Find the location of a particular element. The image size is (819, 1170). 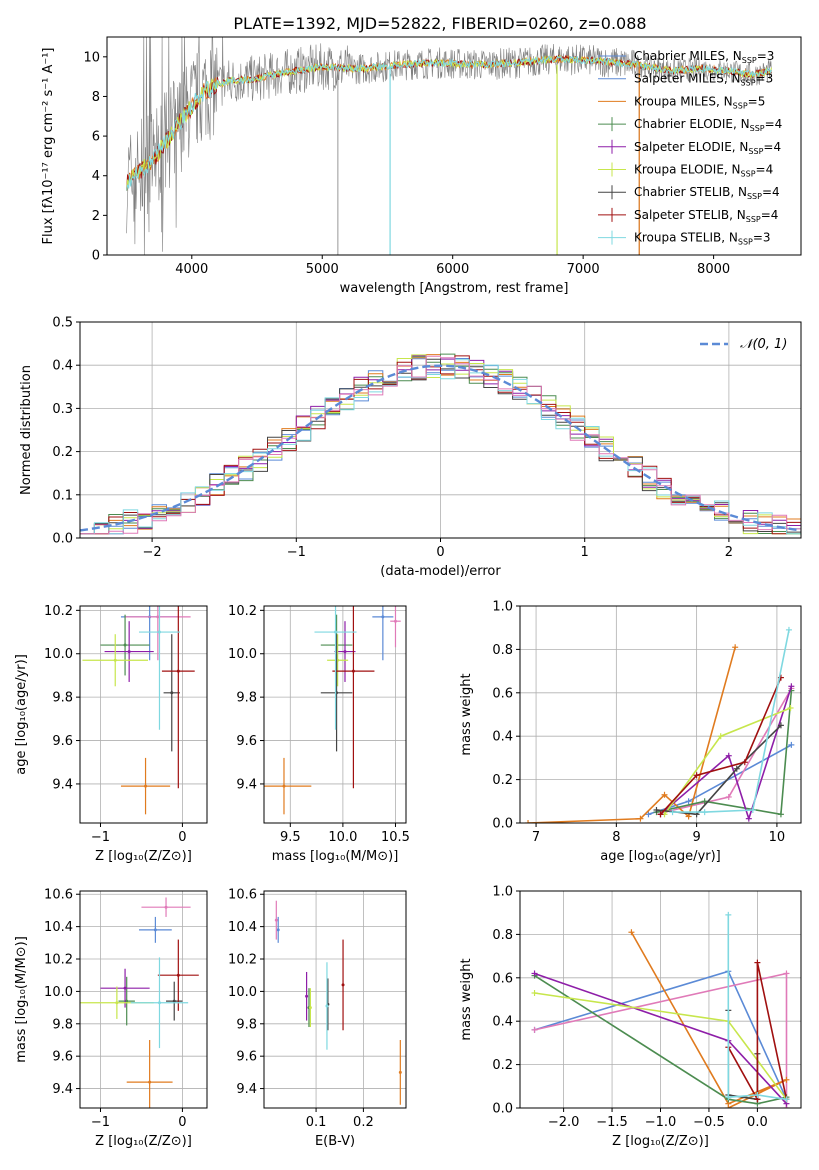

x-tick-label: 5000 is located at coordinates (322, 269).